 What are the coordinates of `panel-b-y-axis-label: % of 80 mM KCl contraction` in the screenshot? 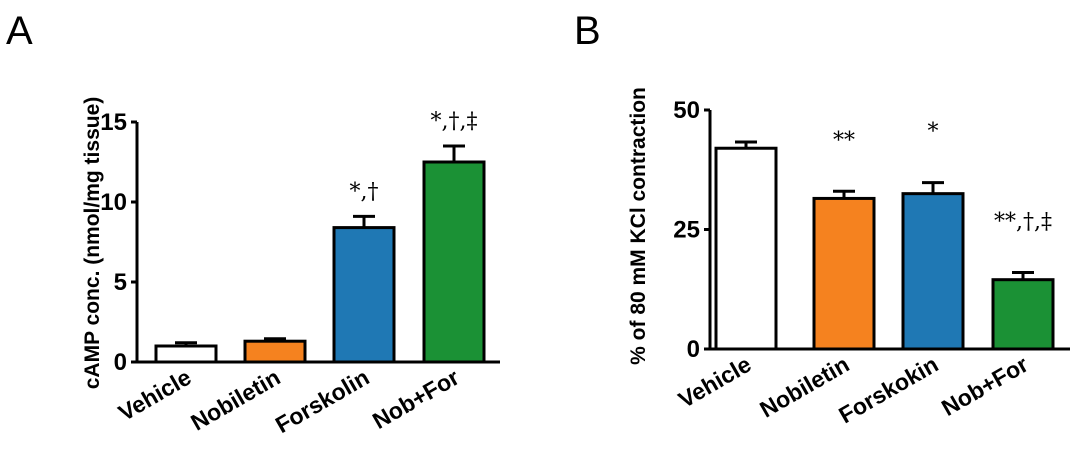 It's located at (638, 226).